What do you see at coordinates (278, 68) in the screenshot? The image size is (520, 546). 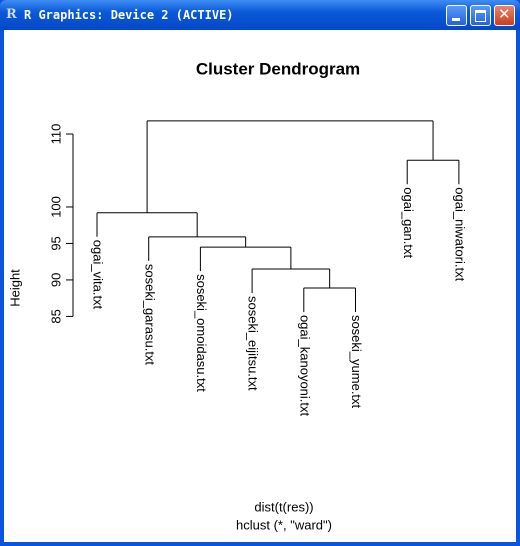 I see `chart-title: Cluster Dendrogram` at bounding box center [278, 68].